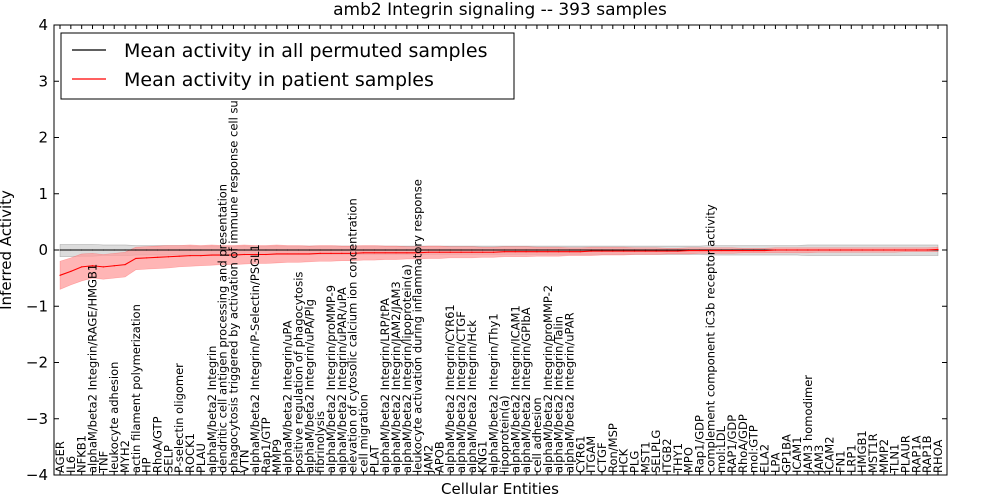  I want to click on x-tick-label: LRP1, so click(851, 458).